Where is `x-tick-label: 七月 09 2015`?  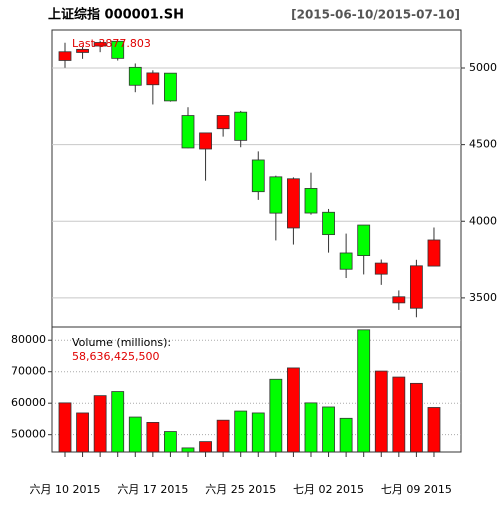
x-tick-label: 七月 09 2015 is located at coordinates (416, 489).